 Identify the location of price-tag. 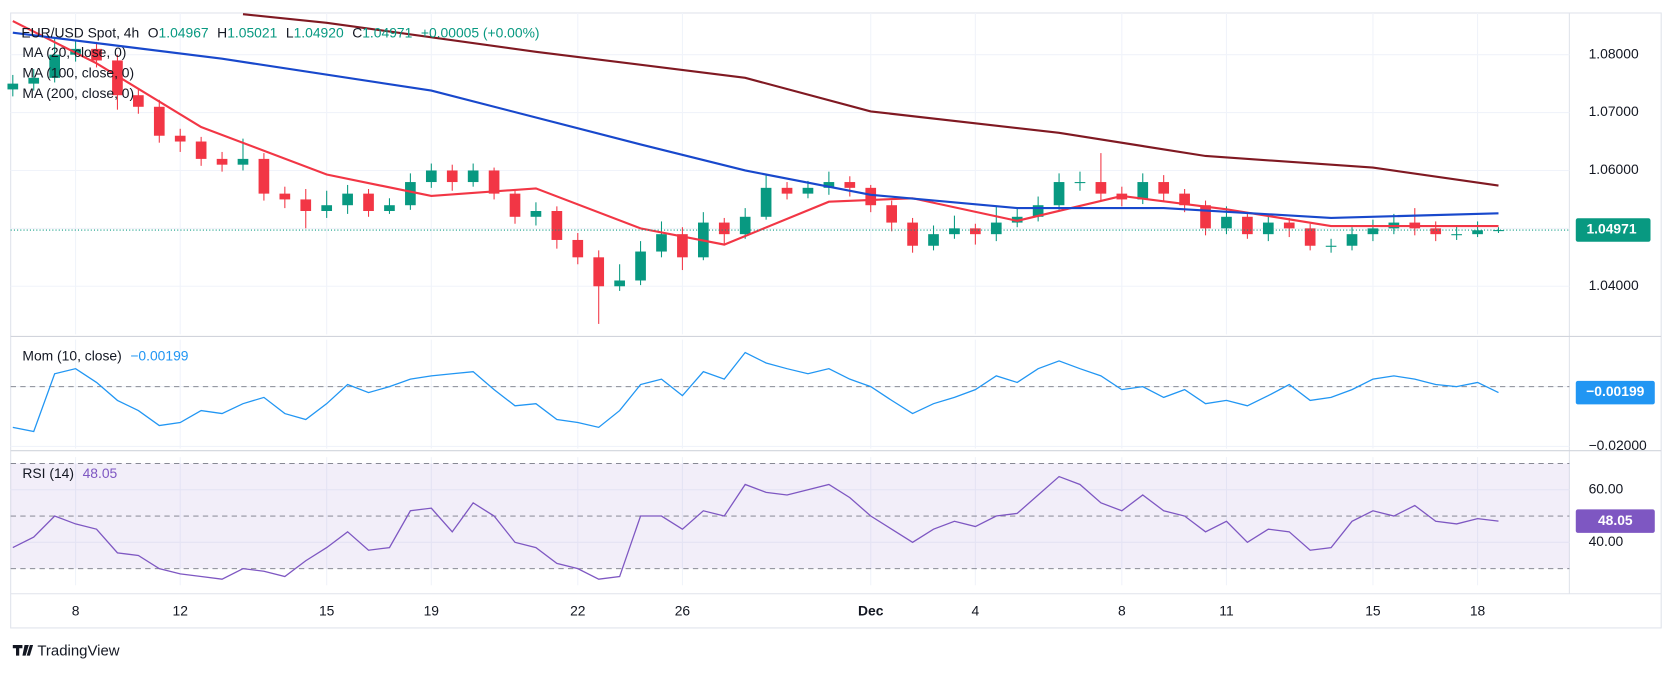
(1613, 230).